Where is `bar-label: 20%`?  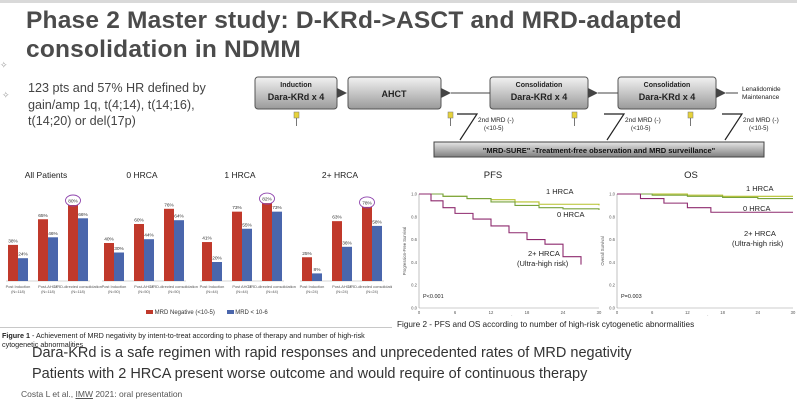 bar-label: 20% is located at coordinates (217, 259).